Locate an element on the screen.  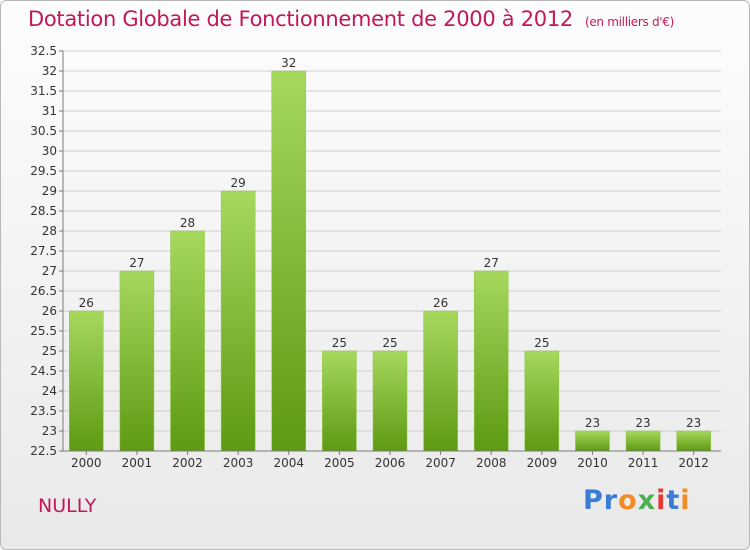
x-tick-label: 2007 is located at coordinates (440, 463).